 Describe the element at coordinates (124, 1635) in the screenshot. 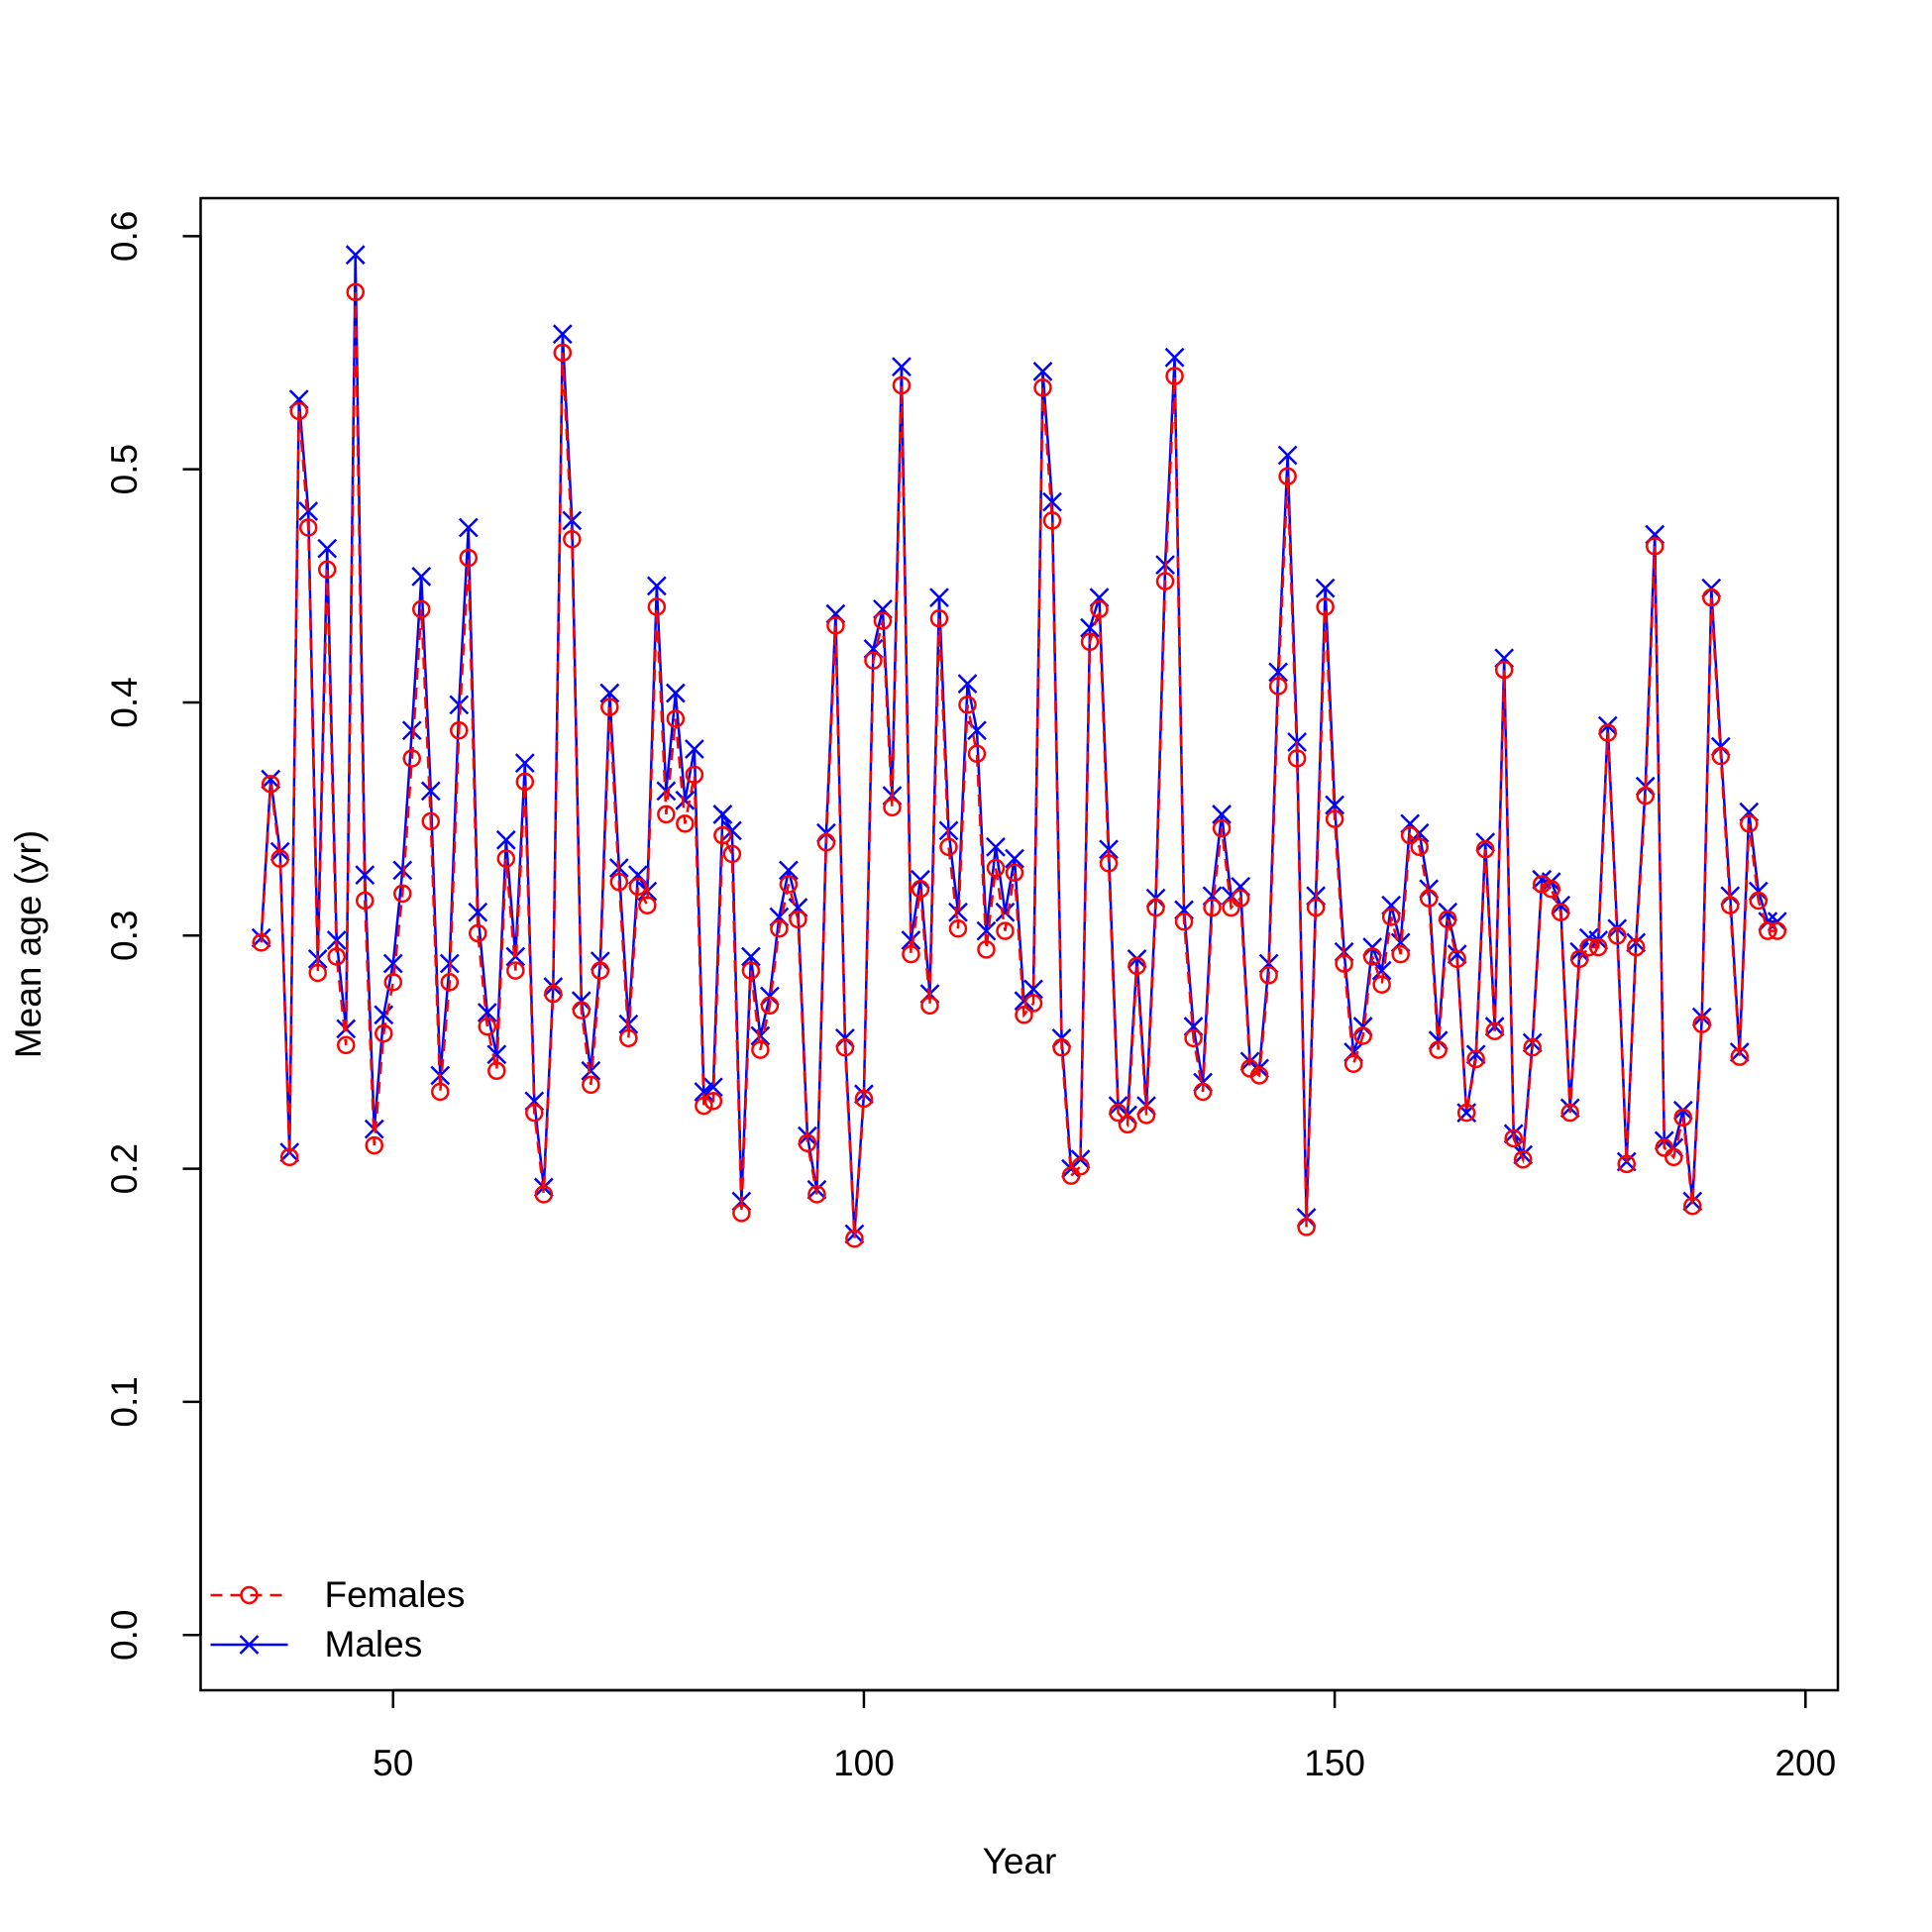

I see `y-tick-label: 0.0` at that location.